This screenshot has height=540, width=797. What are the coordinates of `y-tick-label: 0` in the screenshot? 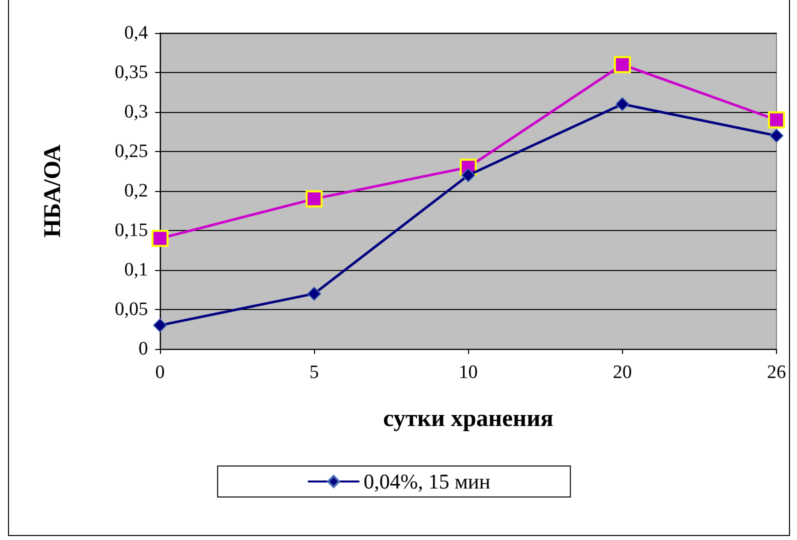 It's located at (143, 349).